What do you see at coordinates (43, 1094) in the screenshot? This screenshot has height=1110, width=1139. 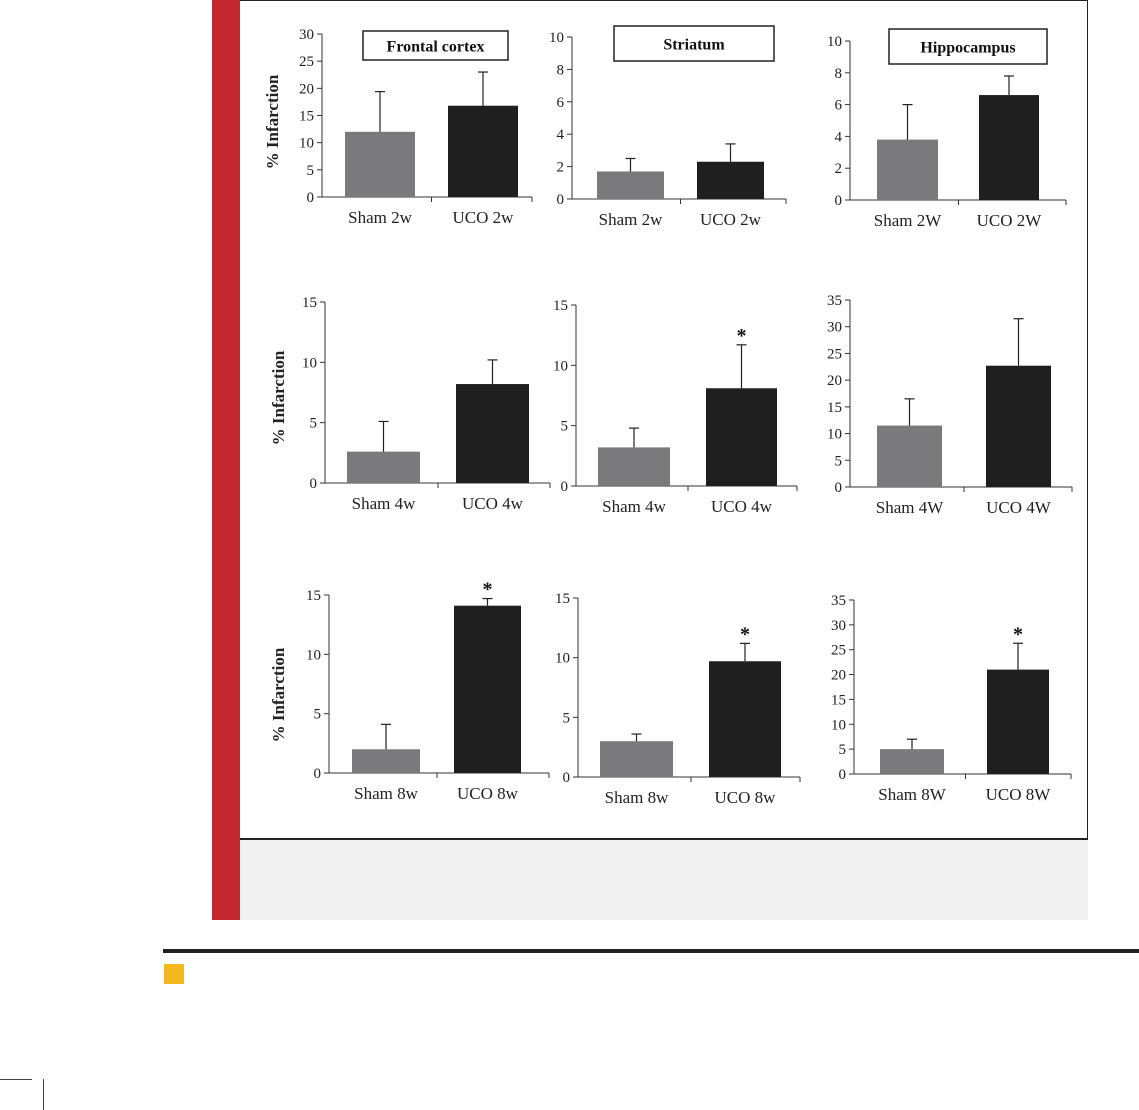 I see `crop-mark-vertical` at bounding box center [43, 1094].